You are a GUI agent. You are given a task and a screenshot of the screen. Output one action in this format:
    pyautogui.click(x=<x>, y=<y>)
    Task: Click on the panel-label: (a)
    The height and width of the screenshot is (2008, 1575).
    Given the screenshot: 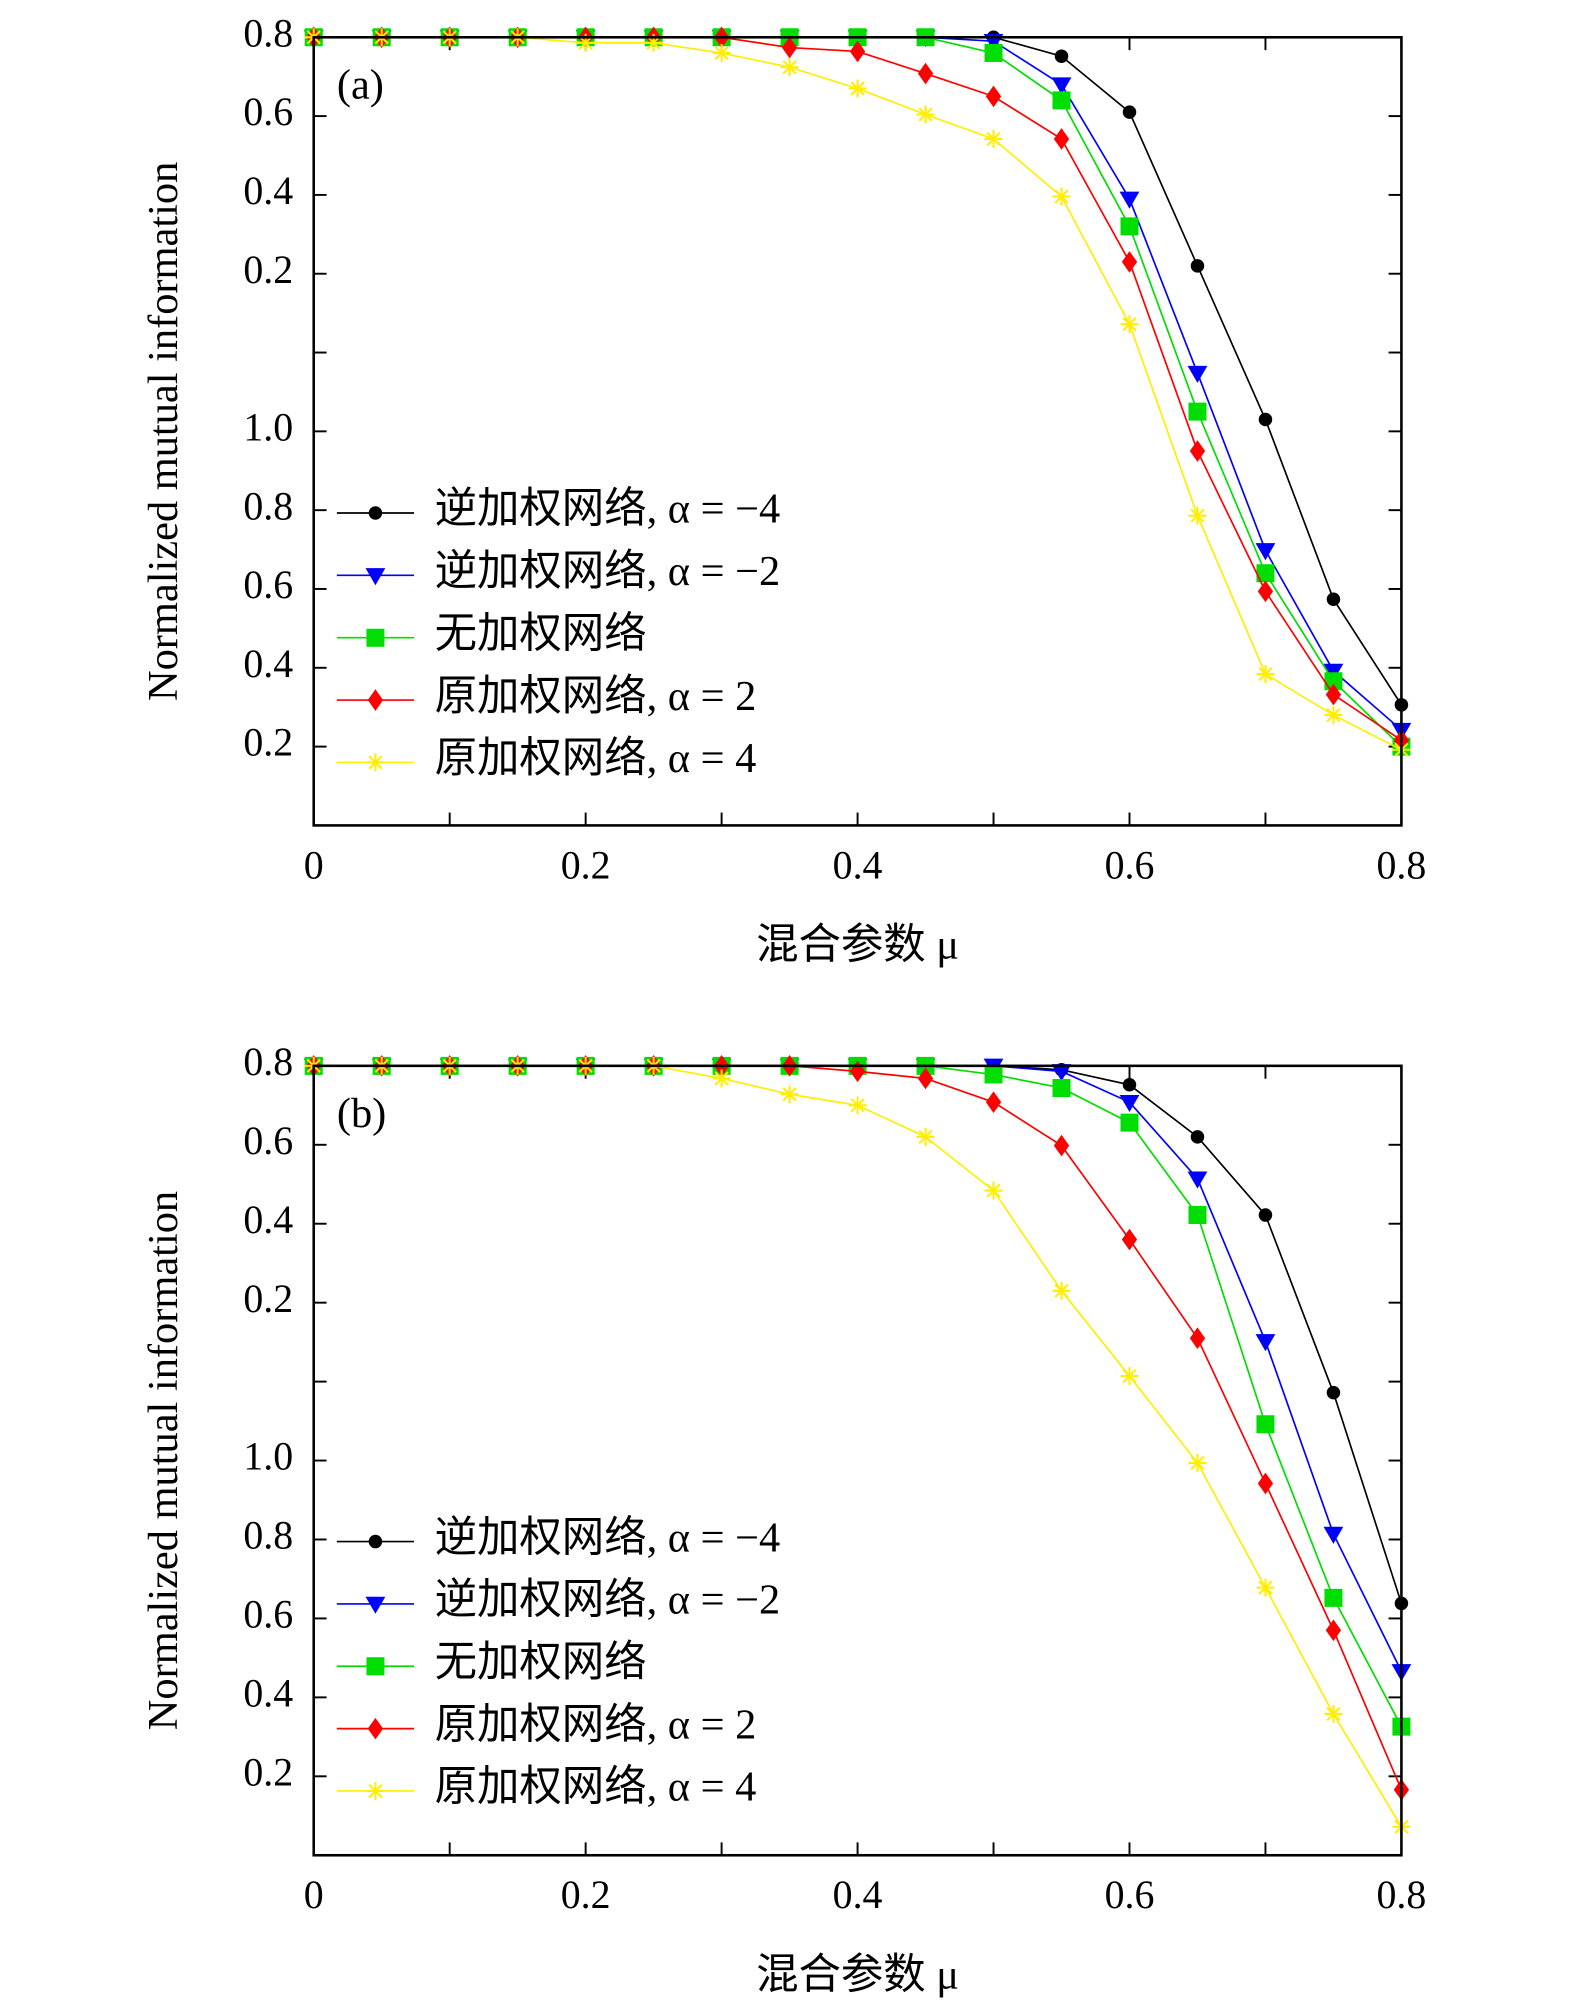 What is the action you would take?
    pyautogui.click(x=360, y=84)
    